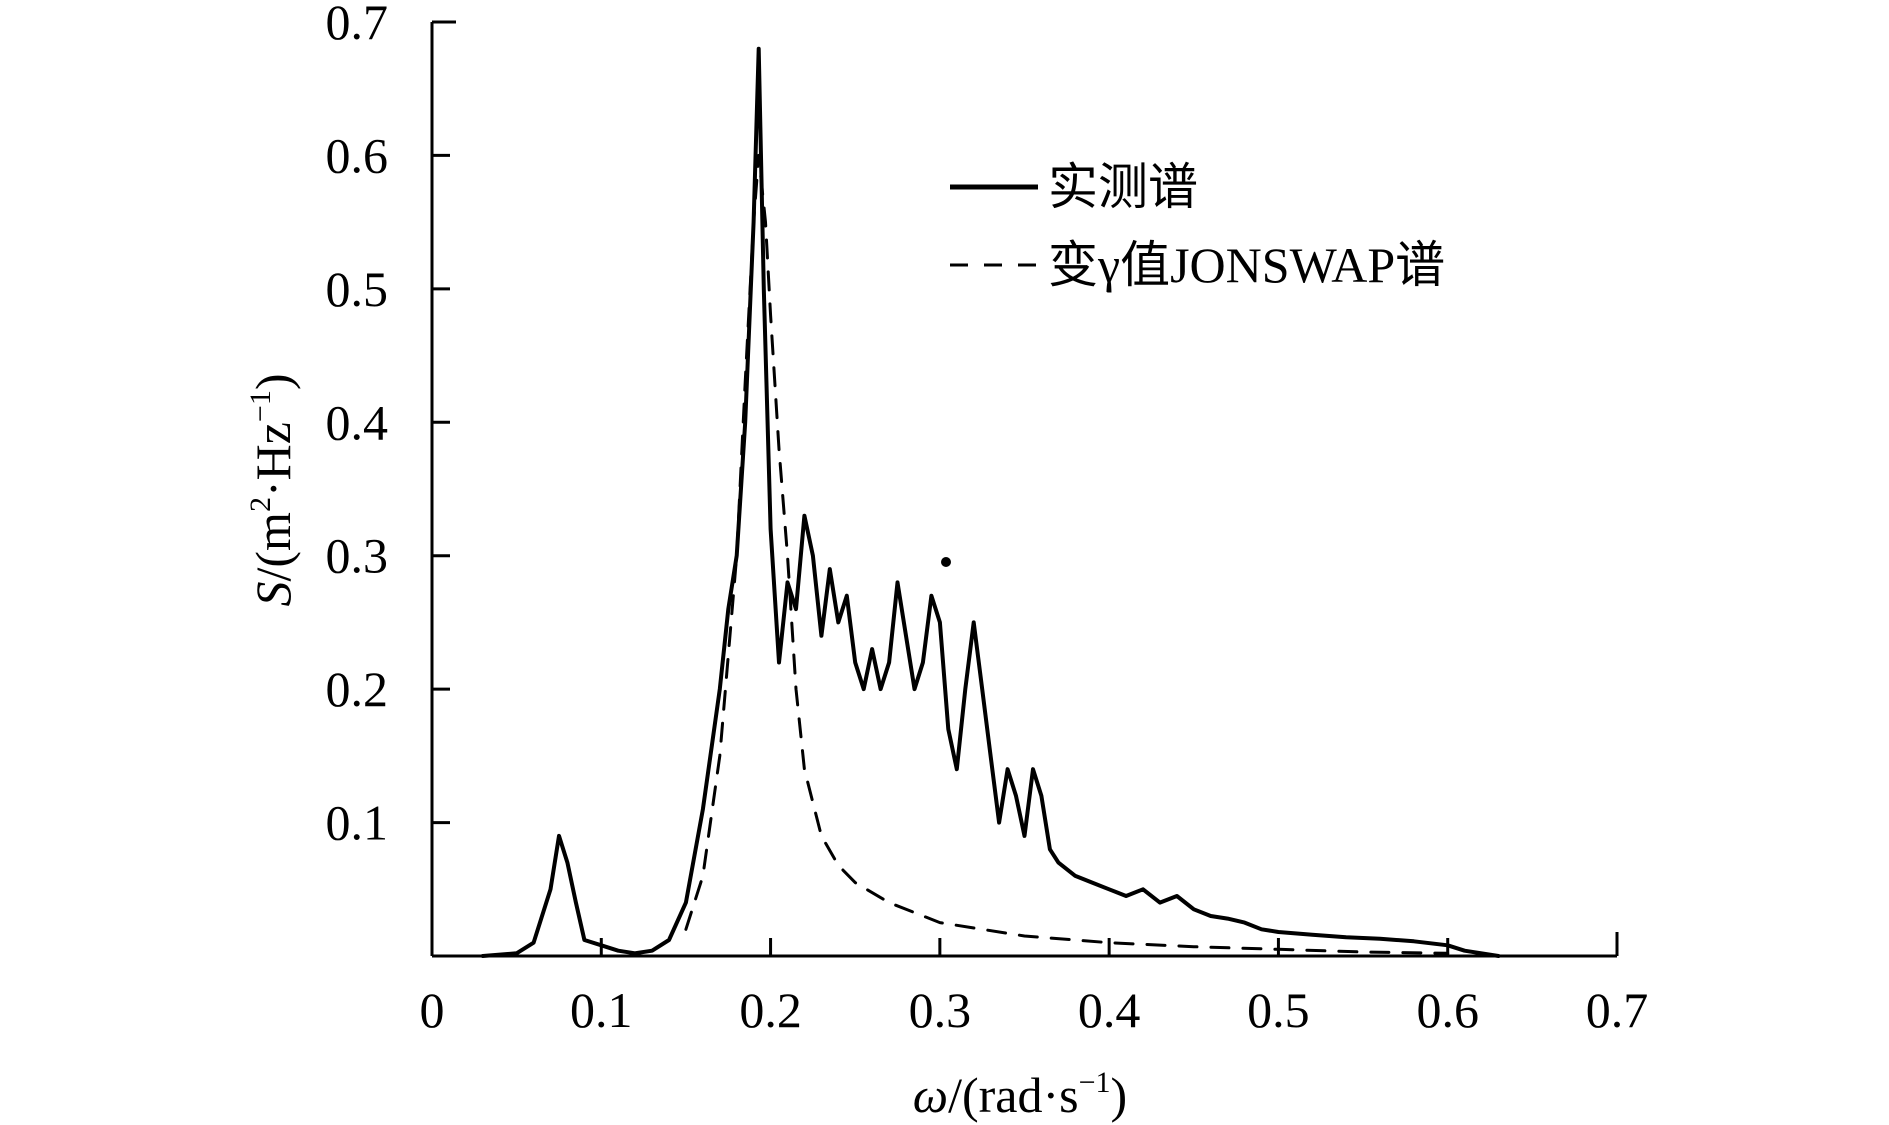  Describe the element at coordinates (273, 547) in the screenshot. I see `y-axis-label-unit: /(m` at that location.